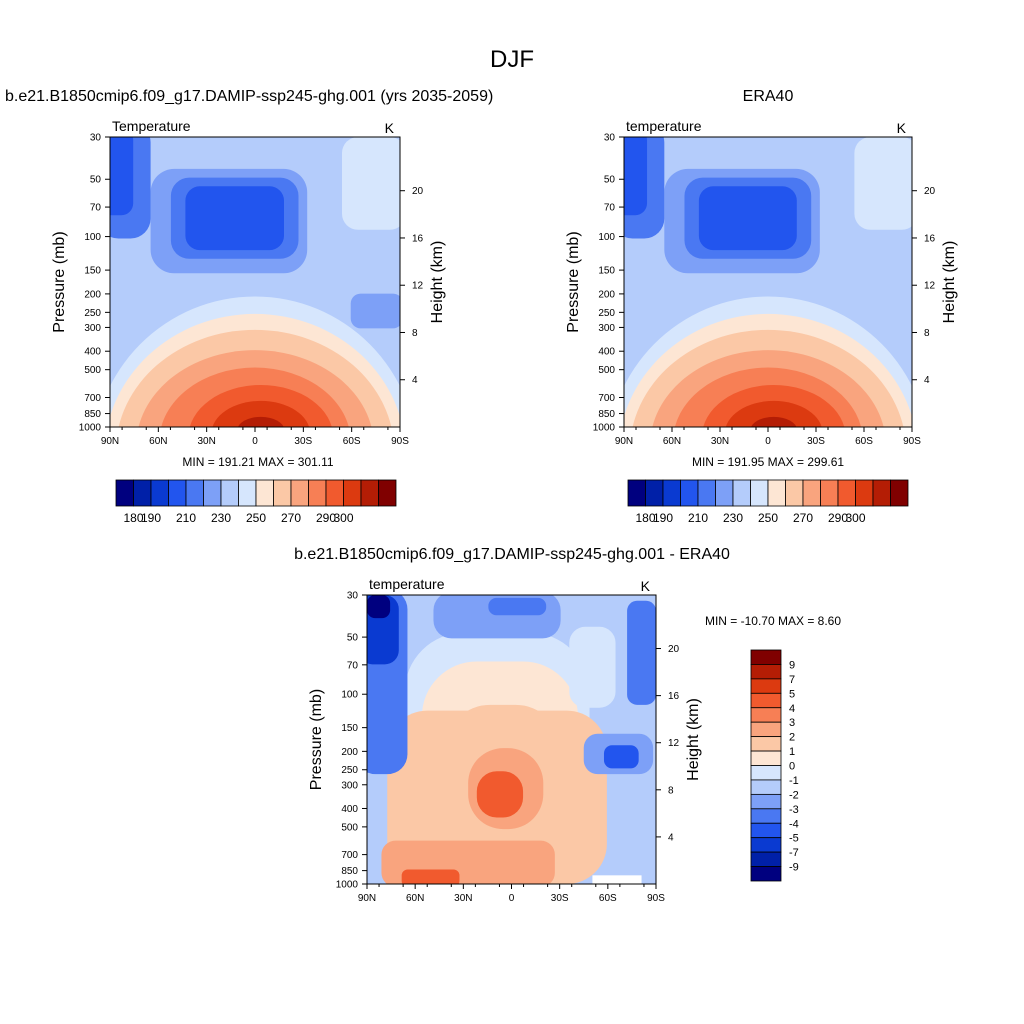  Describe the element at coordinates (617, 879) in the screenshot. I see `missing-data` at that location.